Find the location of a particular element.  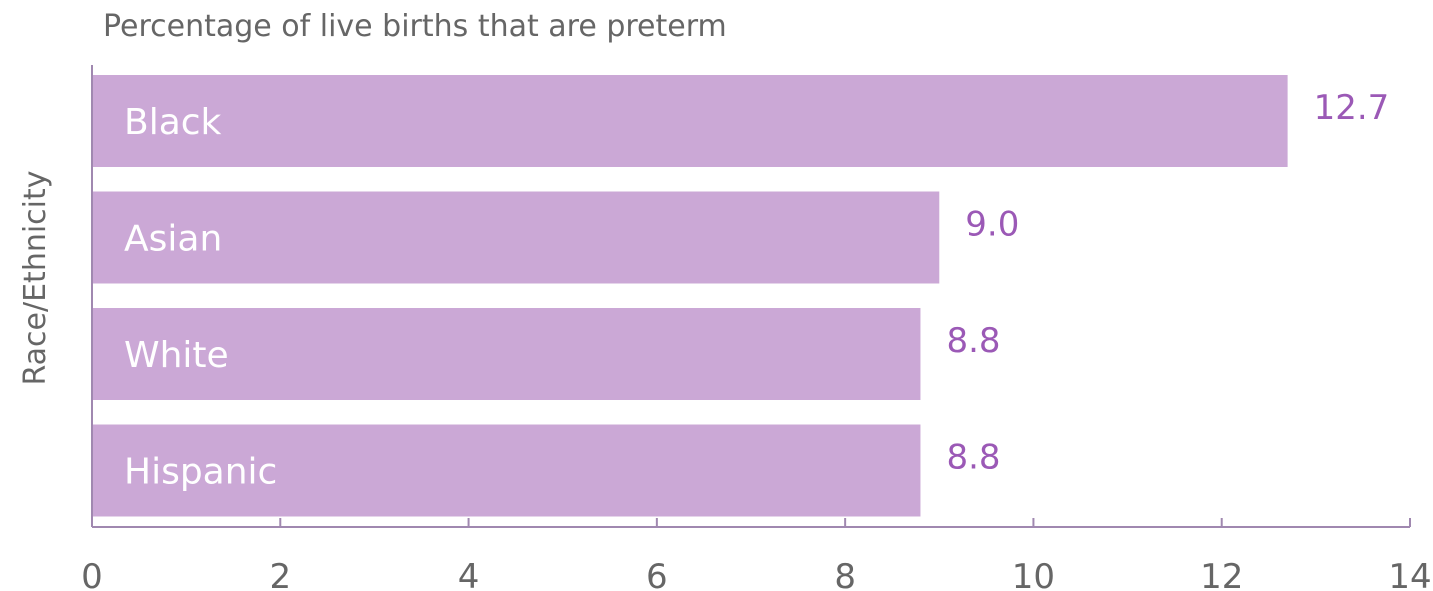

x-tick-label-10: 10 is located at coordinates (1033, 574).